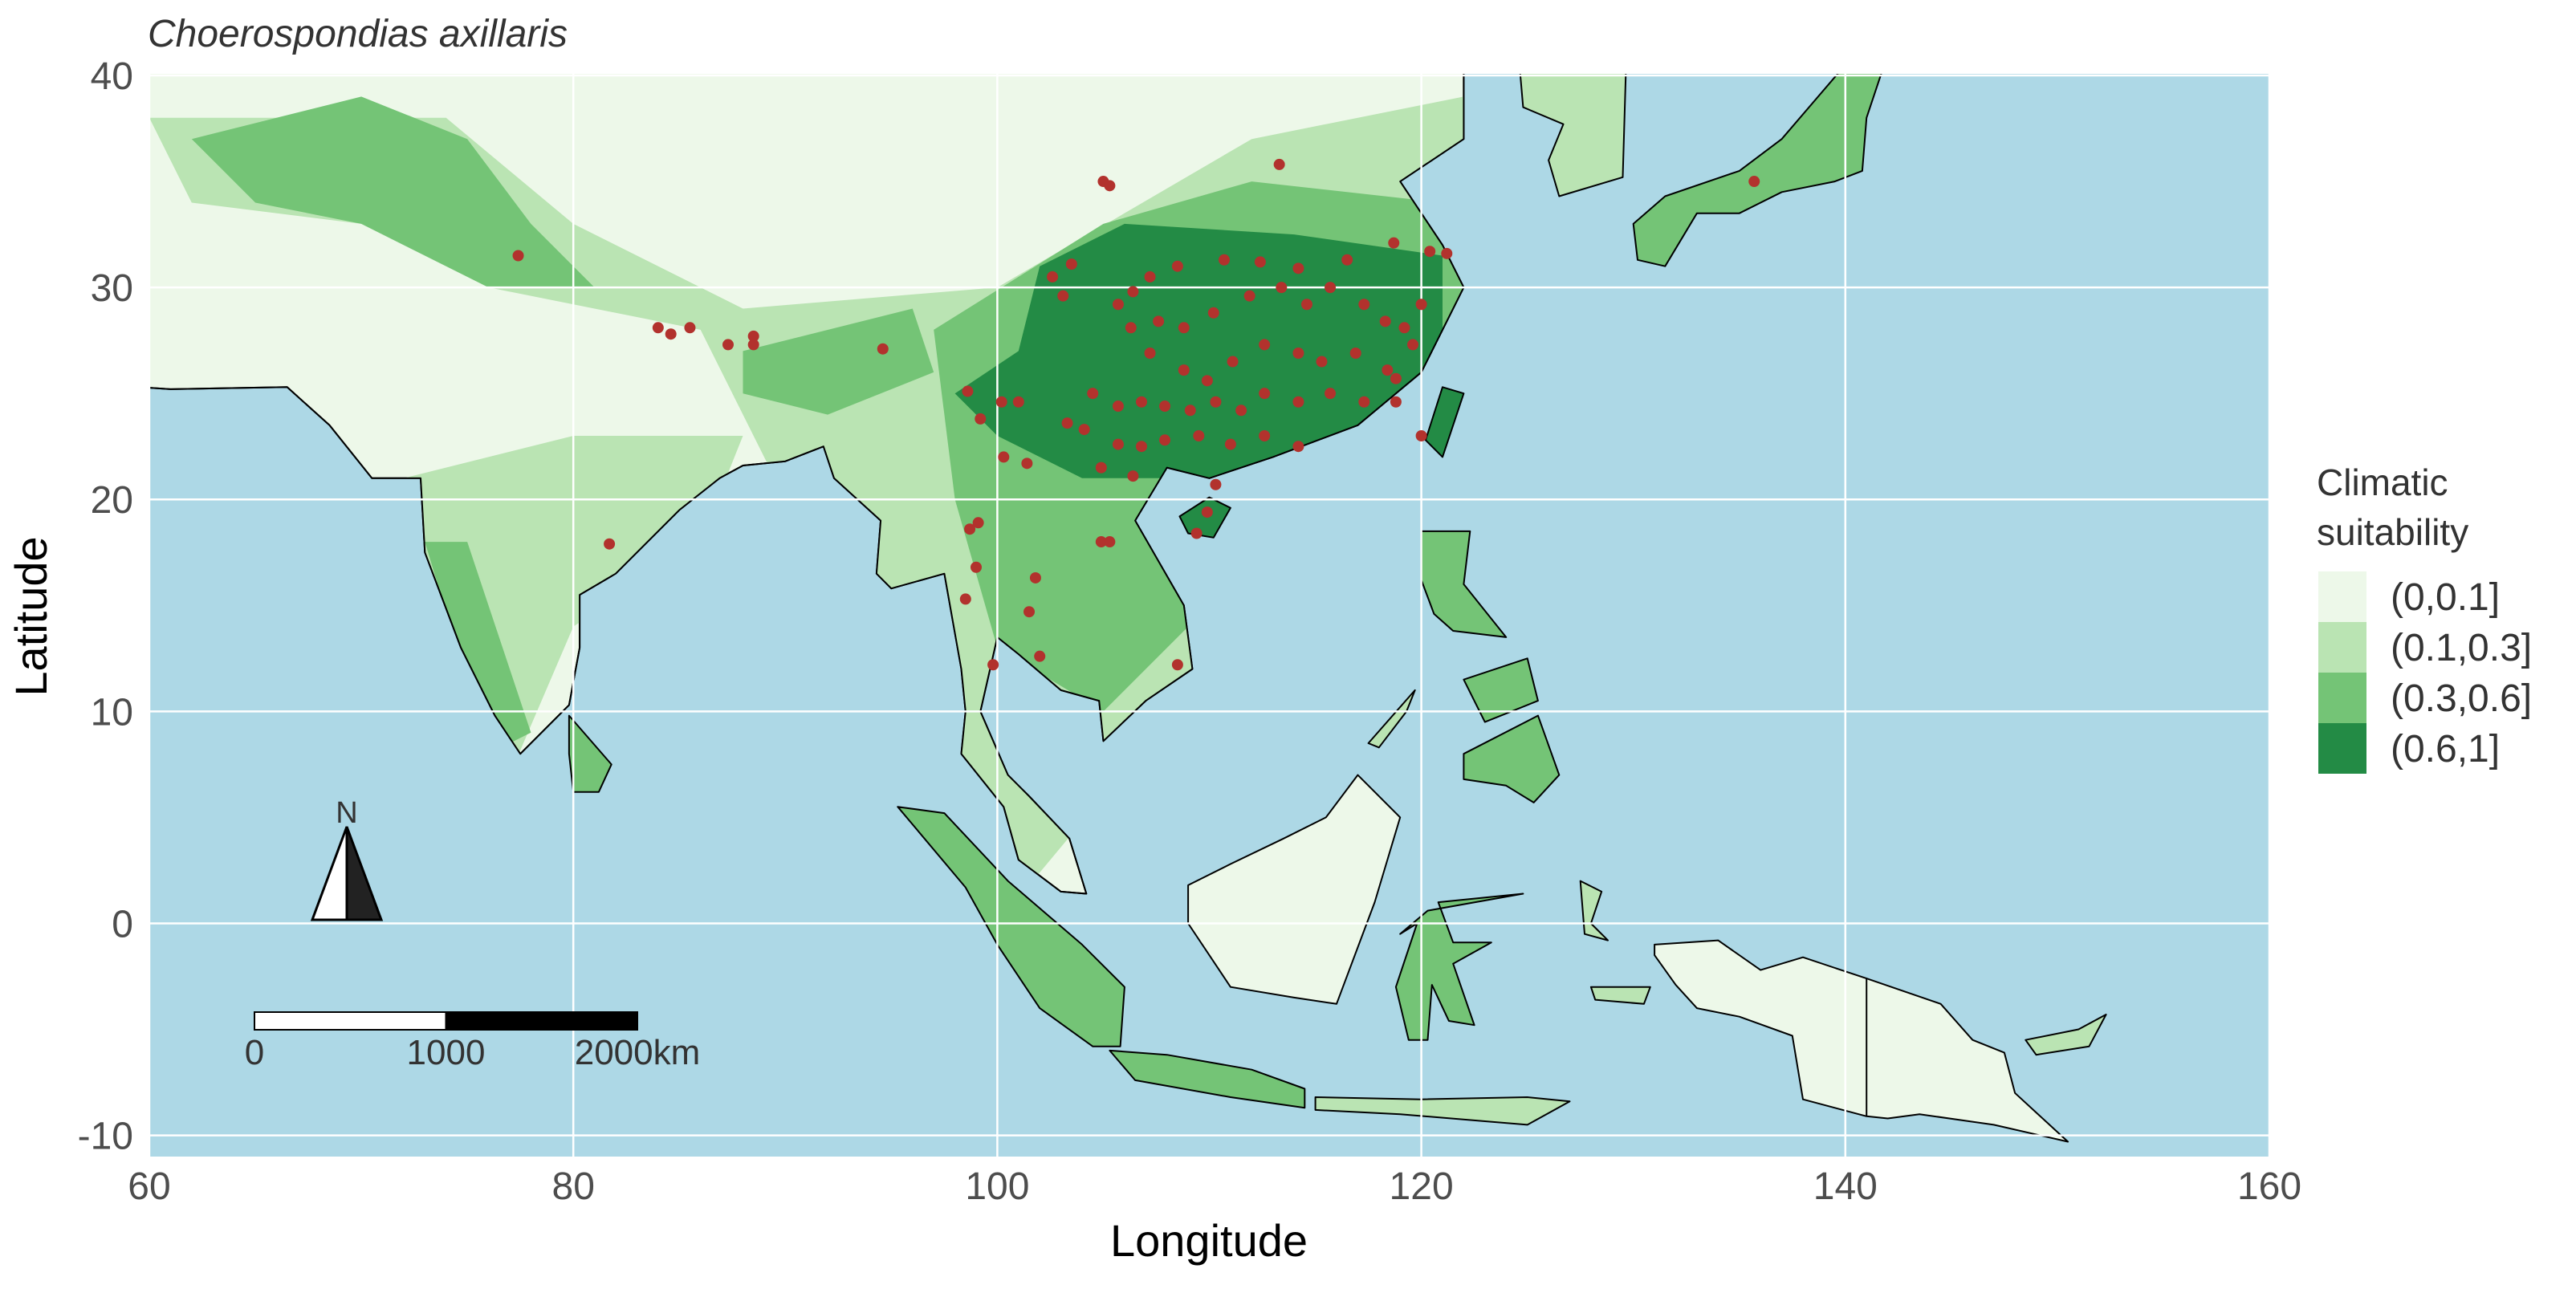  Describe the element at coordinates (112, 76) in the screenshot. I see `y-tick-label: 40` at that location.